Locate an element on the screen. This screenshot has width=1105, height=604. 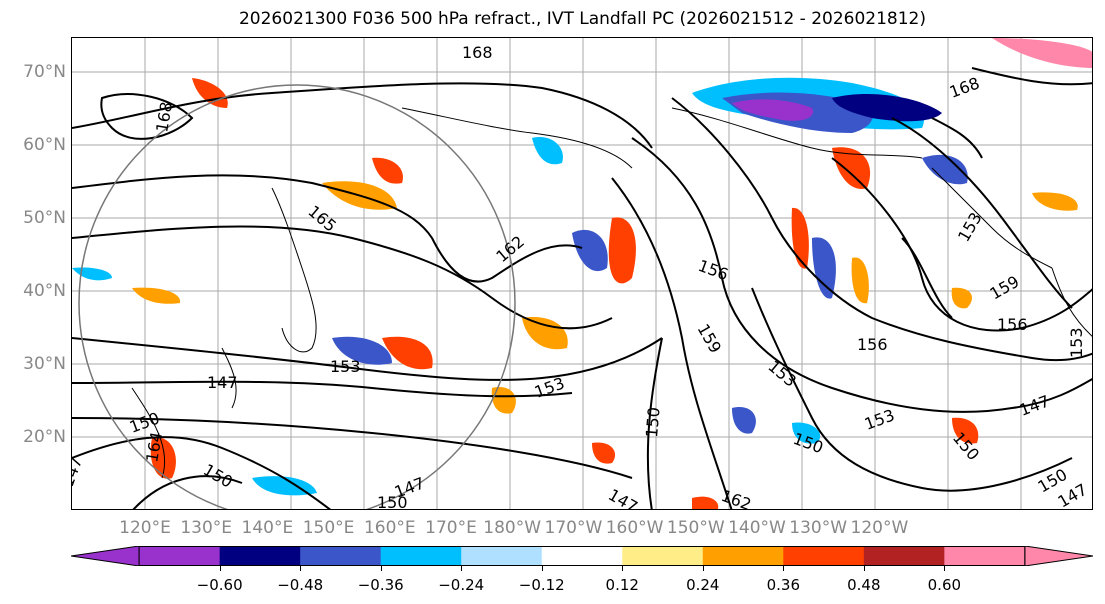
colorbar-tick-label: 0.12 is located at coordinates (622, 585).